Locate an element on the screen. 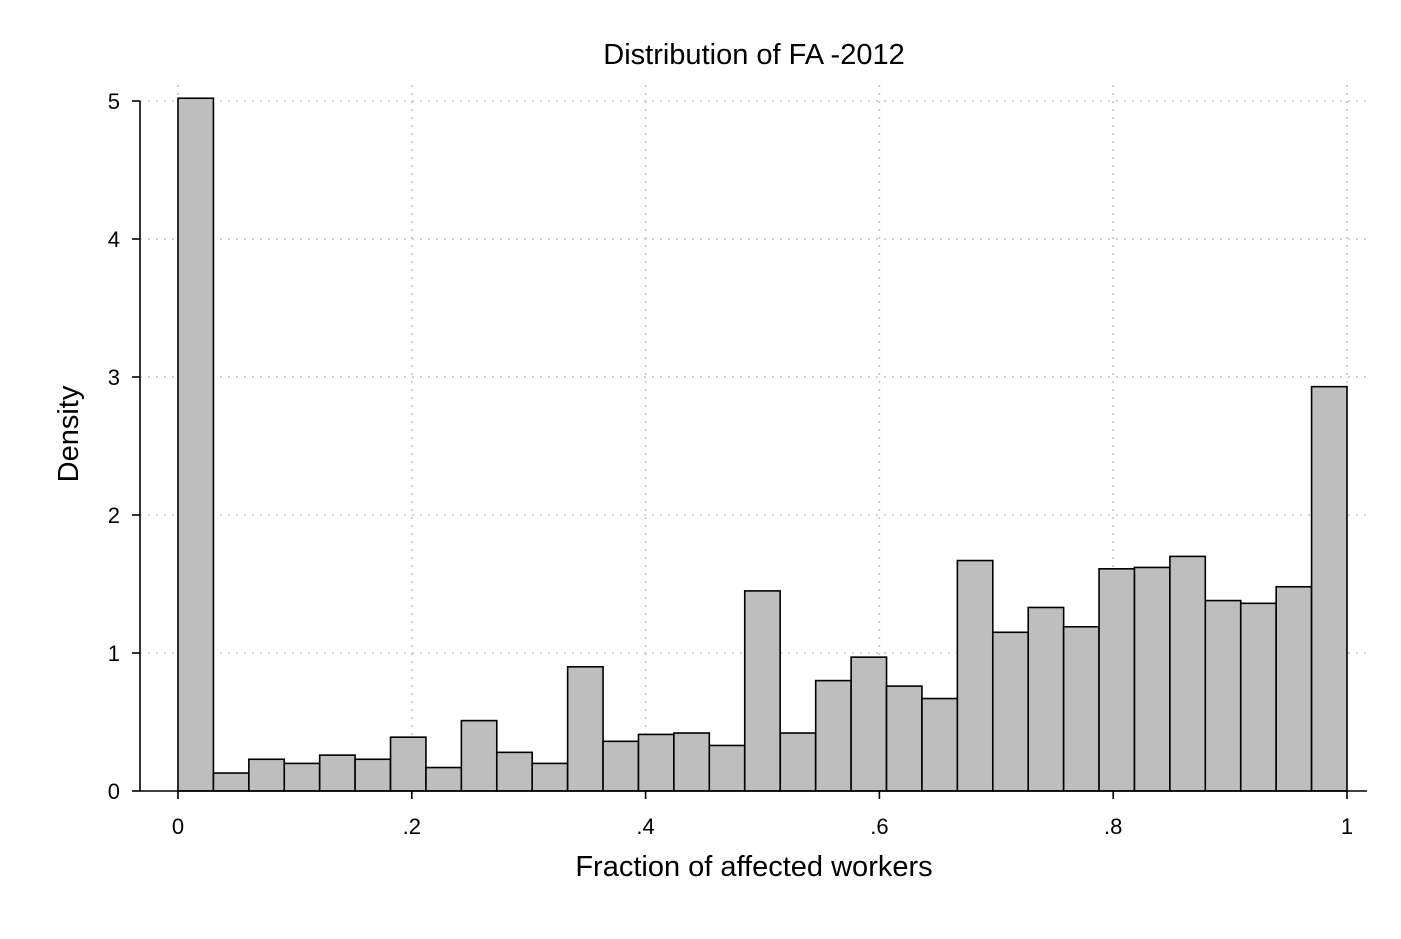 This screenshot has height=939, width=1401. y-tick-label: 3 is located at coordinates (114, 377).